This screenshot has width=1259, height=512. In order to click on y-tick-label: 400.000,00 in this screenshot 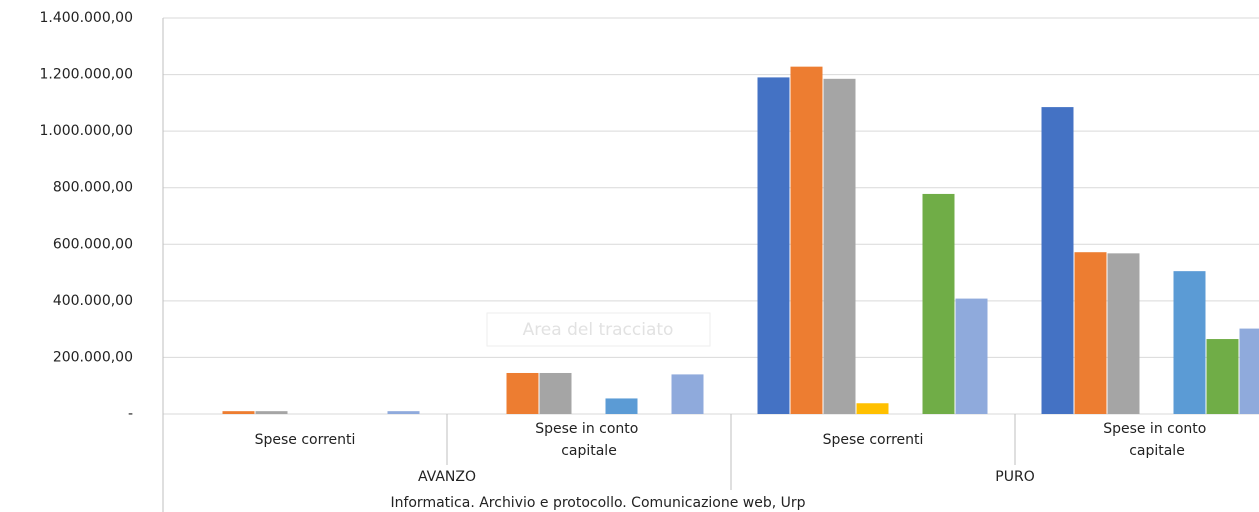, I will do `click(93, 301)`.